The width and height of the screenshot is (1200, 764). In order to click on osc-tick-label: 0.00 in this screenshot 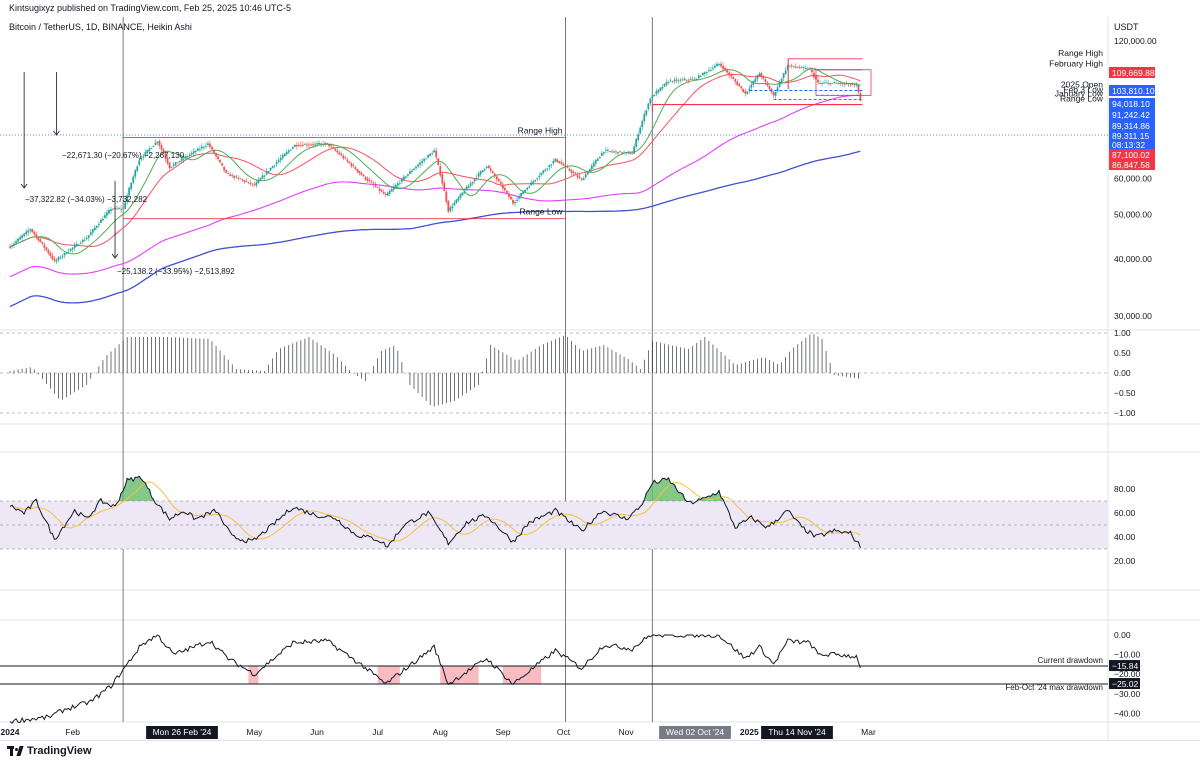, I will do `click(1122, 373)`.